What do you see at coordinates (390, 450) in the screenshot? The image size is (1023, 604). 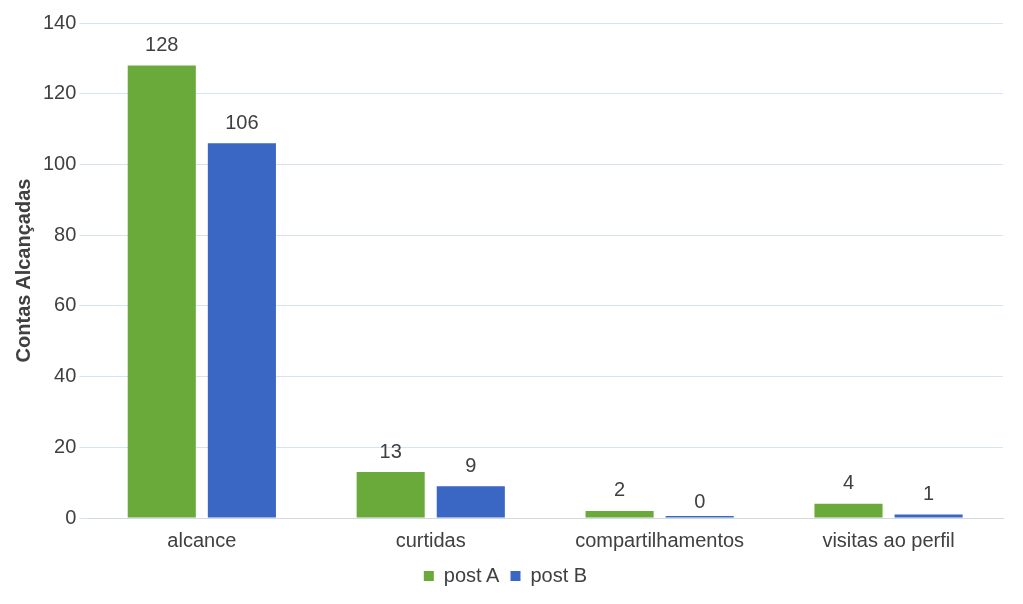 I see `data-label: 13` at bounding box center [390, 450].